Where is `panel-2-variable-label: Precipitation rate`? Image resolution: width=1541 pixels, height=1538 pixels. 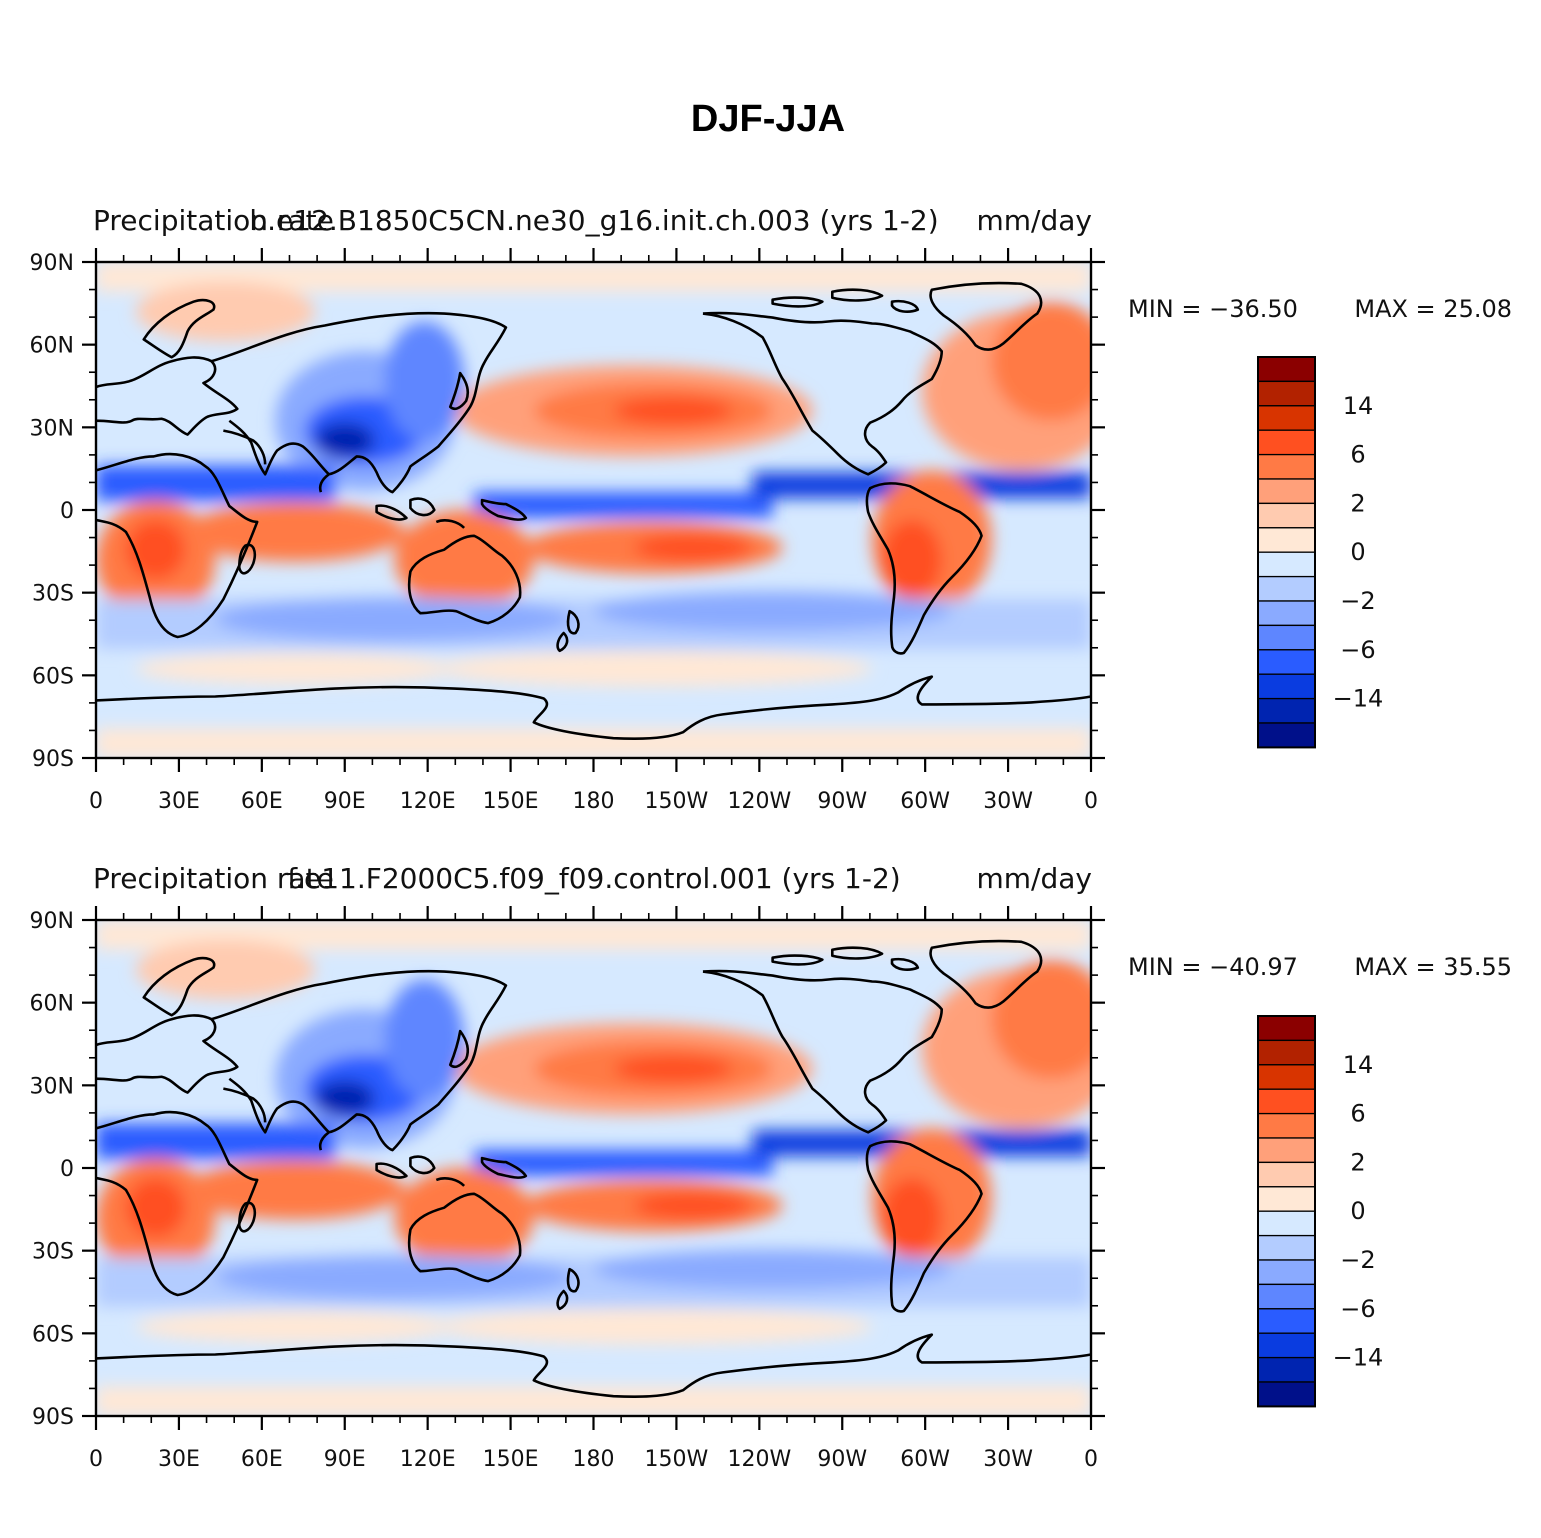 panel-2-variable-label: Precipitation rate is located at coordinates (213, 878).